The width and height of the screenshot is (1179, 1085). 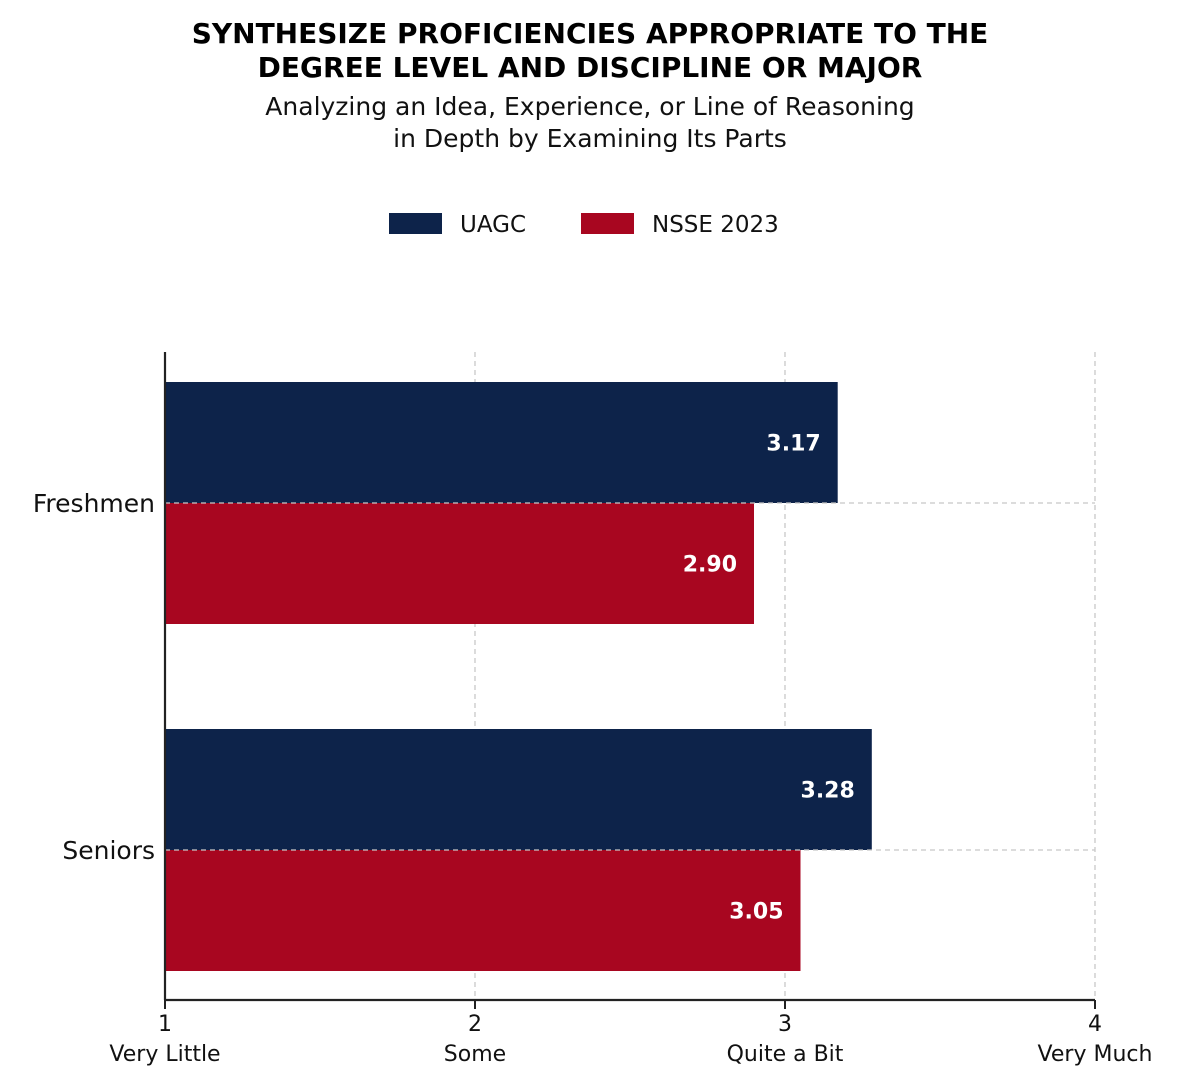 I want to click on bar-value-labels: 3.17 2.90 3.28 3.05, so click(x=769, y=678).